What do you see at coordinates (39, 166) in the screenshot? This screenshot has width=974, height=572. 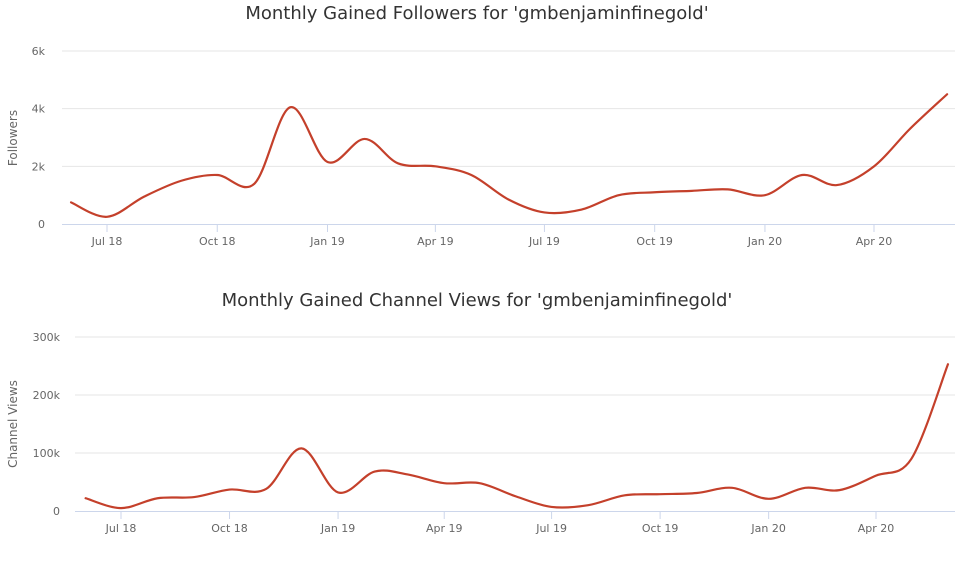 I see `y-tick-label: 2k` at bounding box center [39, 166].